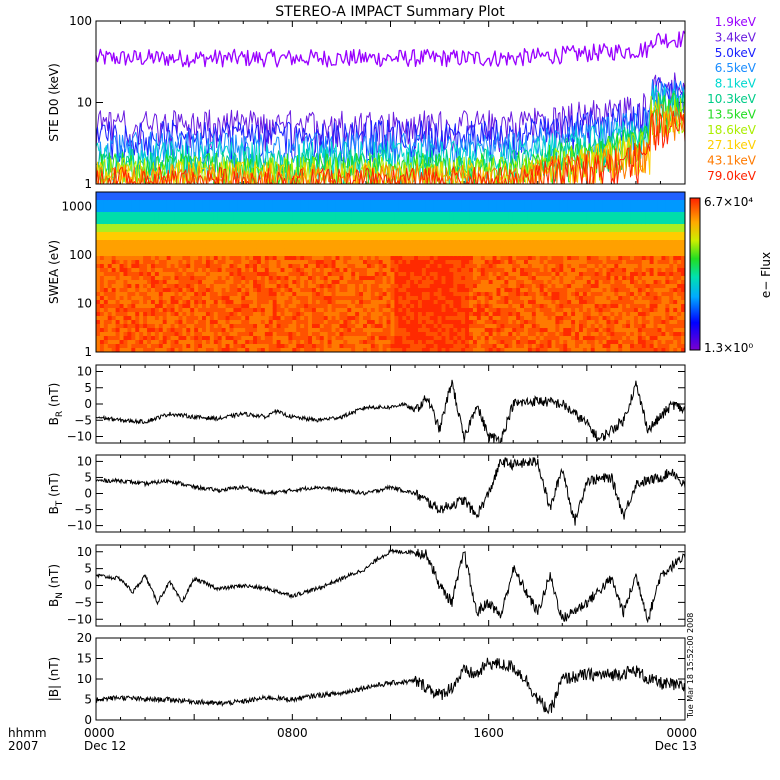 This screenshot has width=780, height=780. Describe the element at coordinates (54, 102) in the screenshot. I see `ste-ylabel: STE D0 (keV)` at that location.